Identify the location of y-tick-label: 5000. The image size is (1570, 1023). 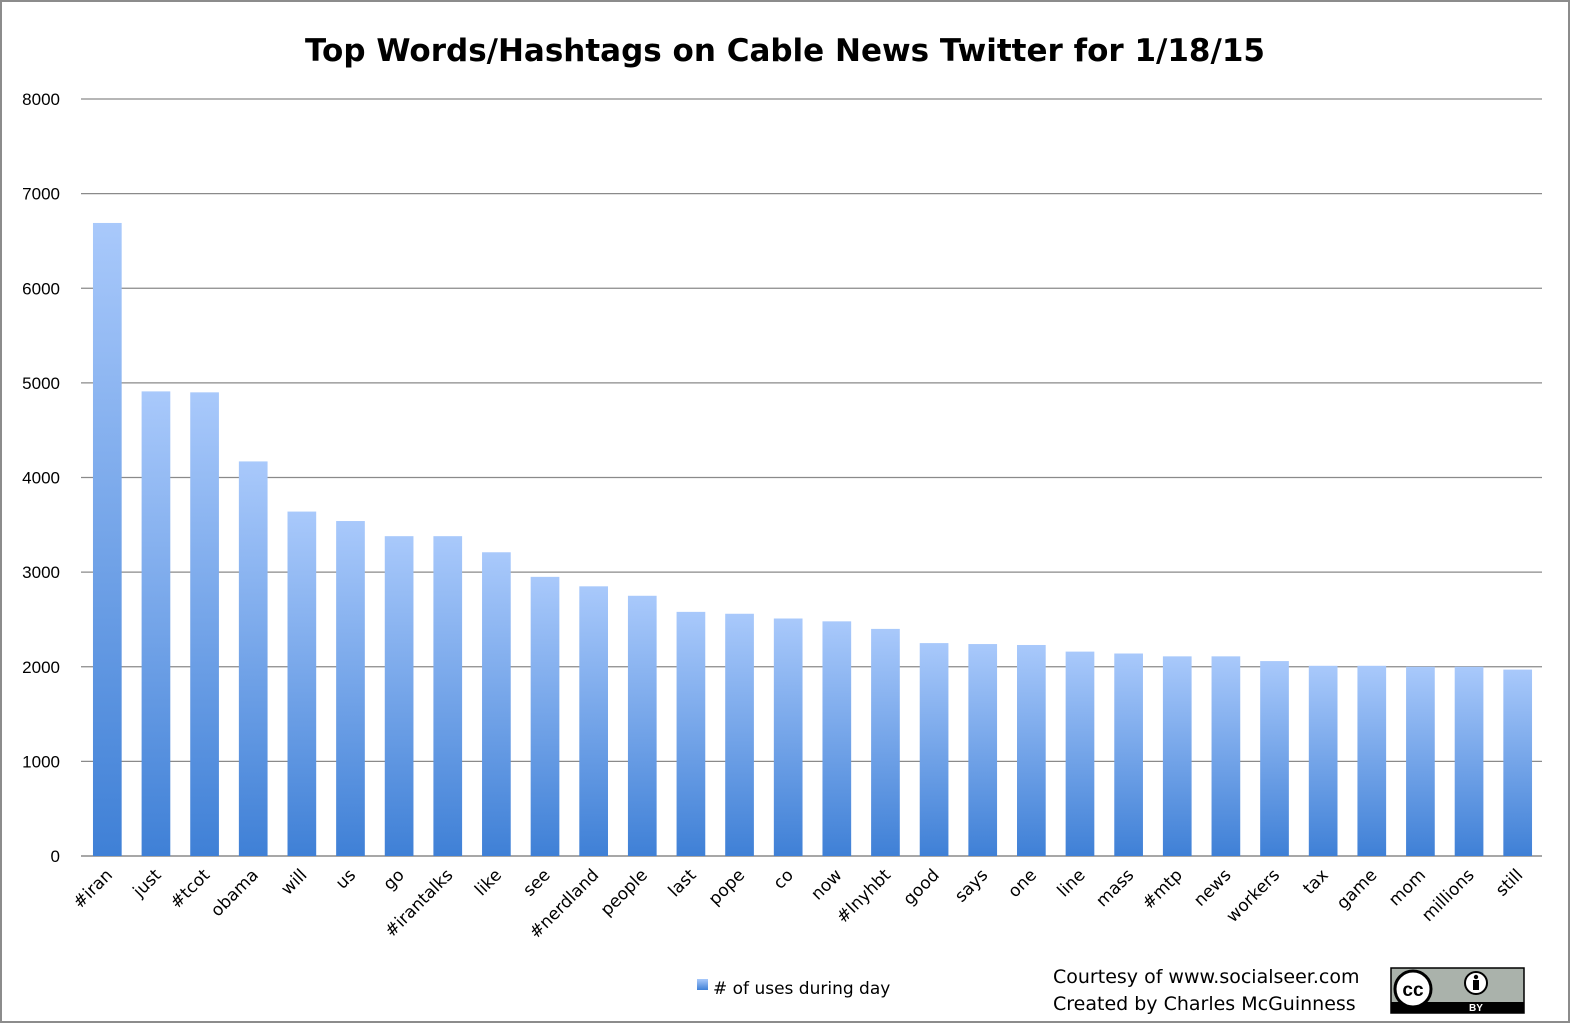
(41, 383).